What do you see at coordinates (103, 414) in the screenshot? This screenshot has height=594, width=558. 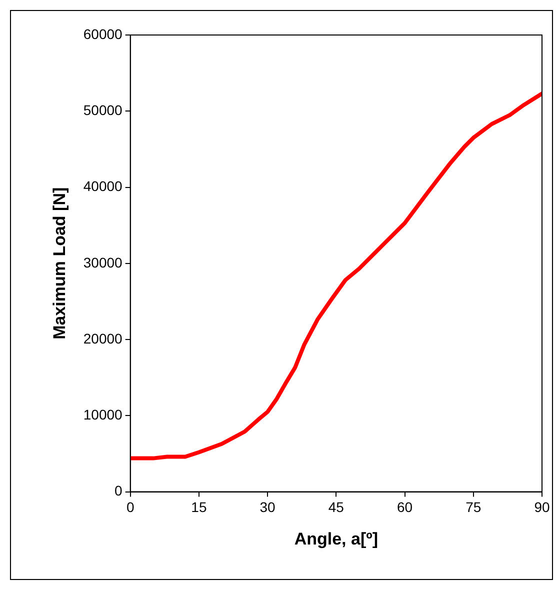 I see `y-tick-label: 10000` at bounding box center [103, 414].